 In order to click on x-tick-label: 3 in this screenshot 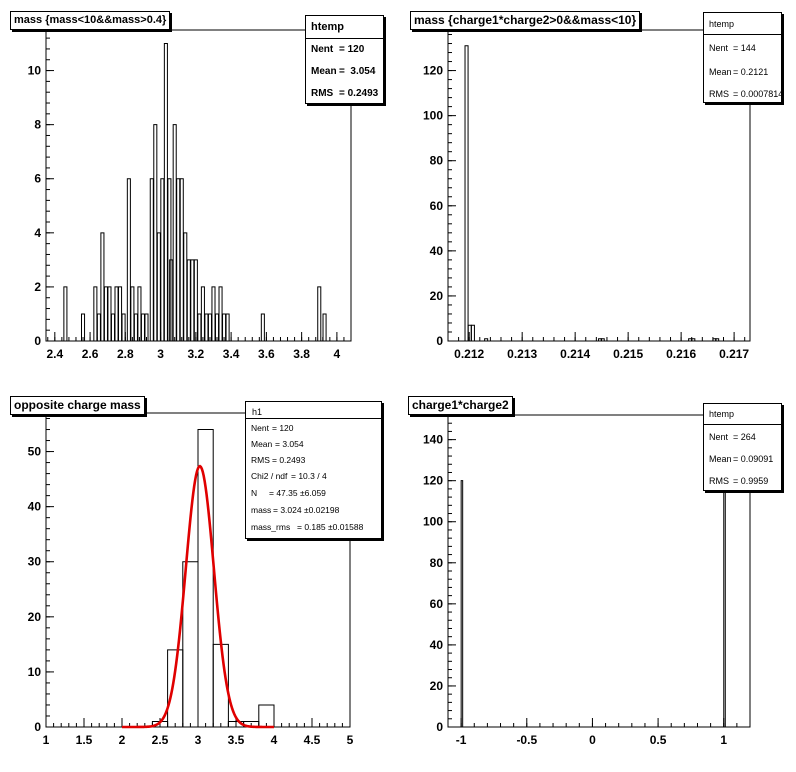, I will do `click(160, 354)`.